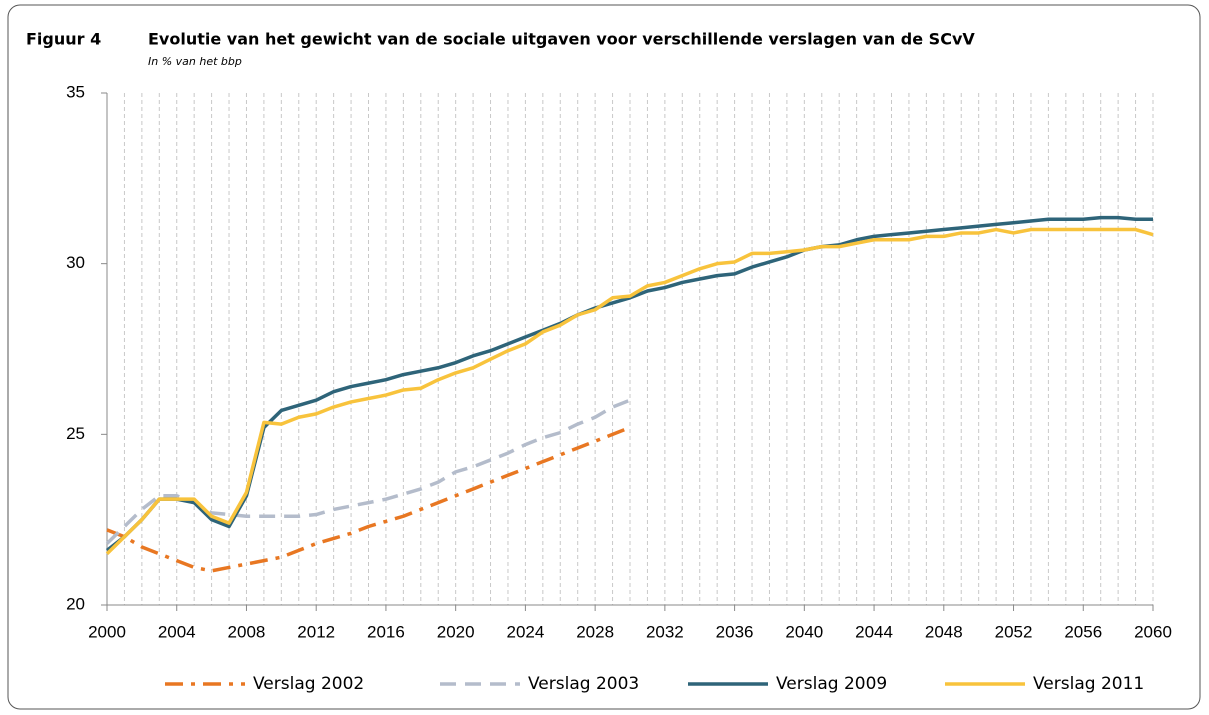 This screenshot has width=1209, height=715. Describe the element at coordinates (665, 631) in the screenshot. I see `x-tick-label: 2032` at that location.